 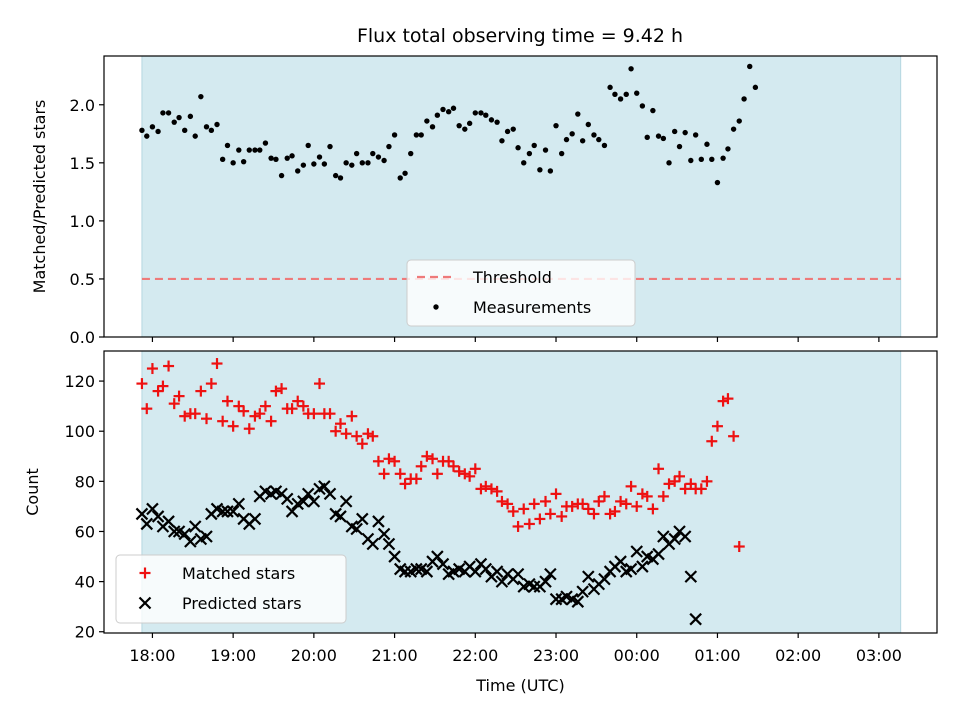 What do you see at coordinates (449, 124) in the screenshot?
I see `measurements-series` at bounding box center [449, 124].